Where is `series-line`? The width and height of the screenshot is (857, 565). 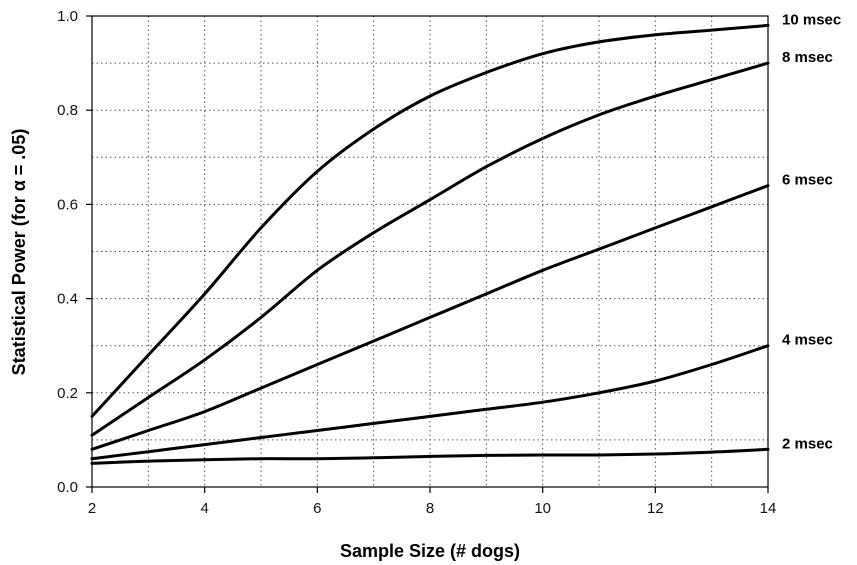 series-line is located at coordinates (430, 456).